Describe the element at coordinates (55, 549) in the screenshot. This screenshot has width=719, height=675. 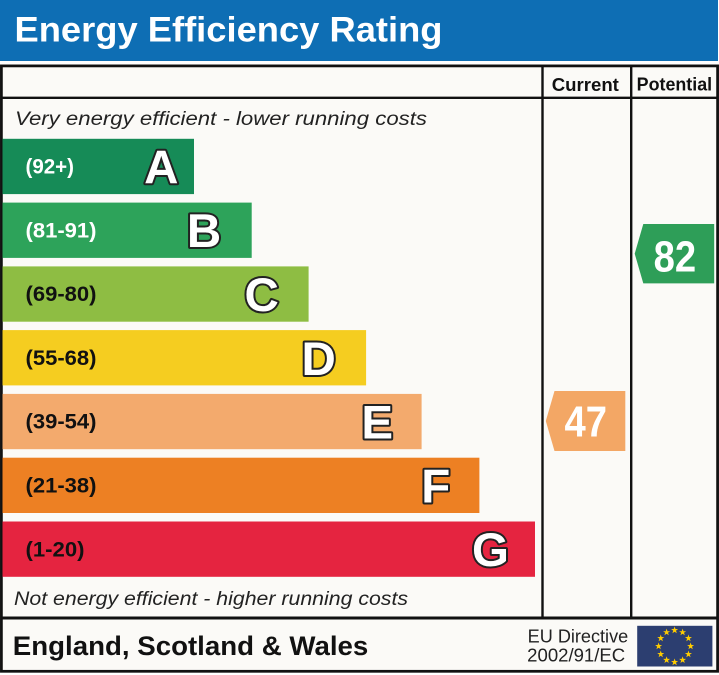
I see `svg-text: (1-20)` at that location.